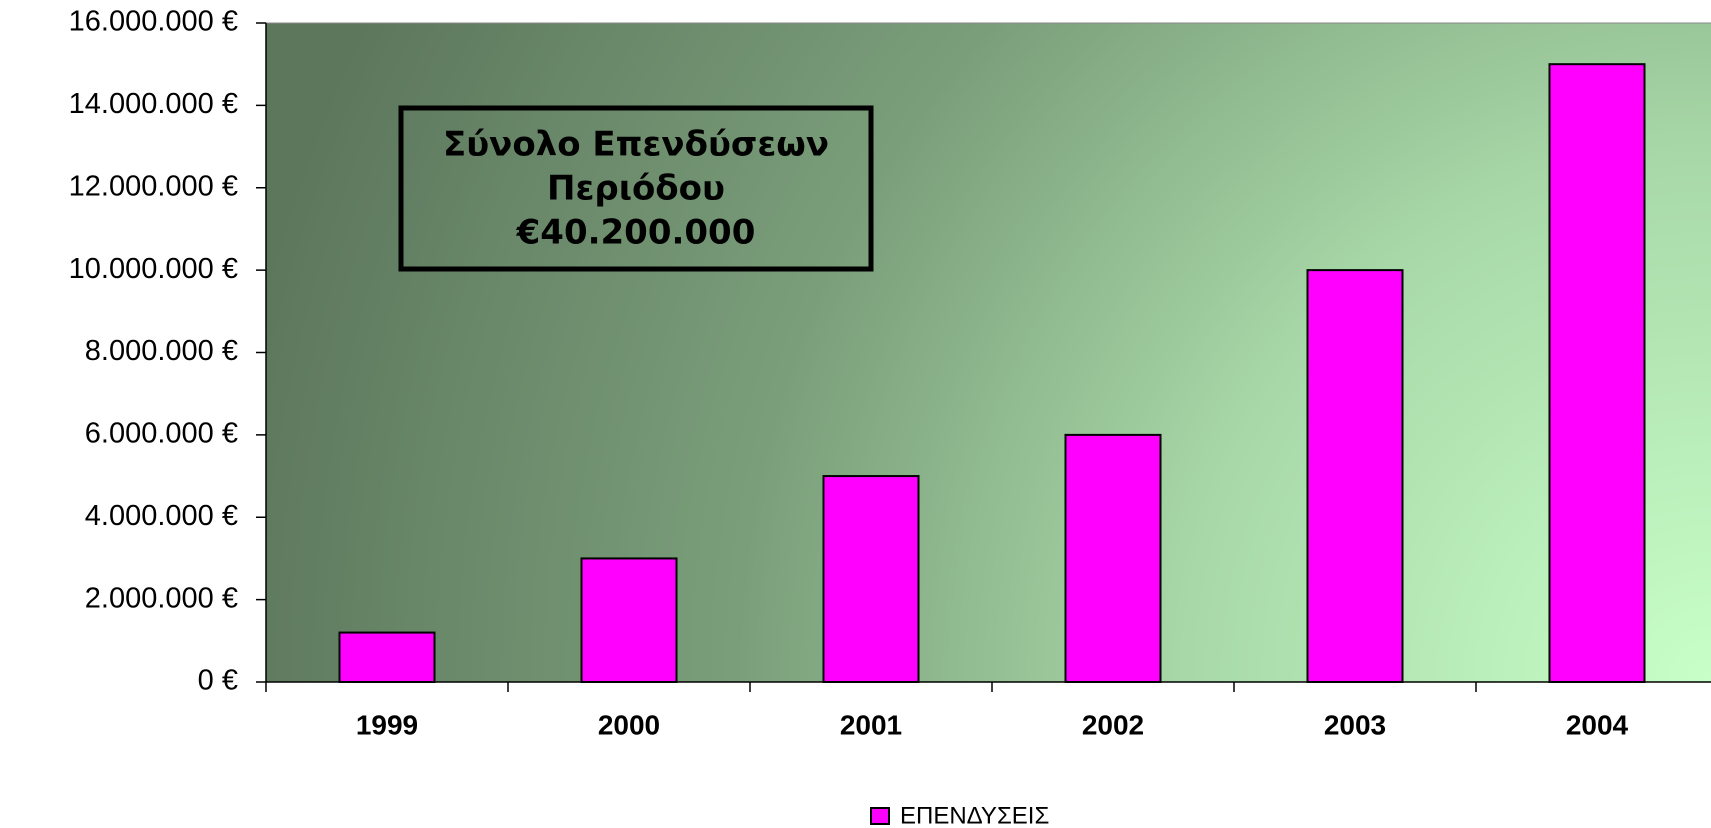 This screenshot has width=1711, height=828. What do you see at coordinates (161, 434) in the screenshot?
I see `y-tick-label: 6.000.000 €` at bounding box center [161, 434].